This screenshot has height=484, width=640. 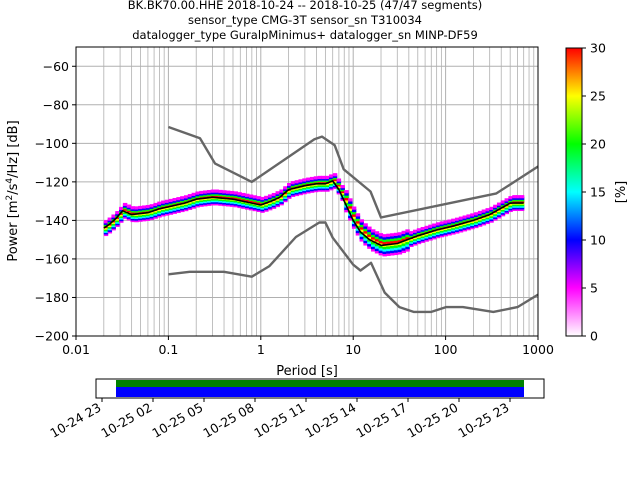 What do you see at coordinates (279, 420) in the screenshot?
I see `time-tick-label: 10-25 11` at bounding box center [279, 420].